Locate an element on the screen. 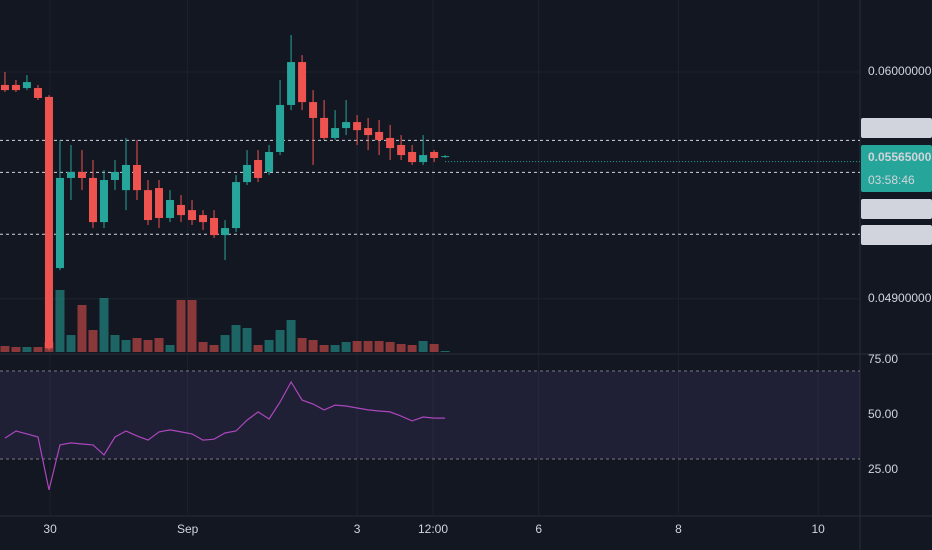 Image resolution: width=932 pixels, height=550 pixels. rsi-line is located at coordinates (225, 435).